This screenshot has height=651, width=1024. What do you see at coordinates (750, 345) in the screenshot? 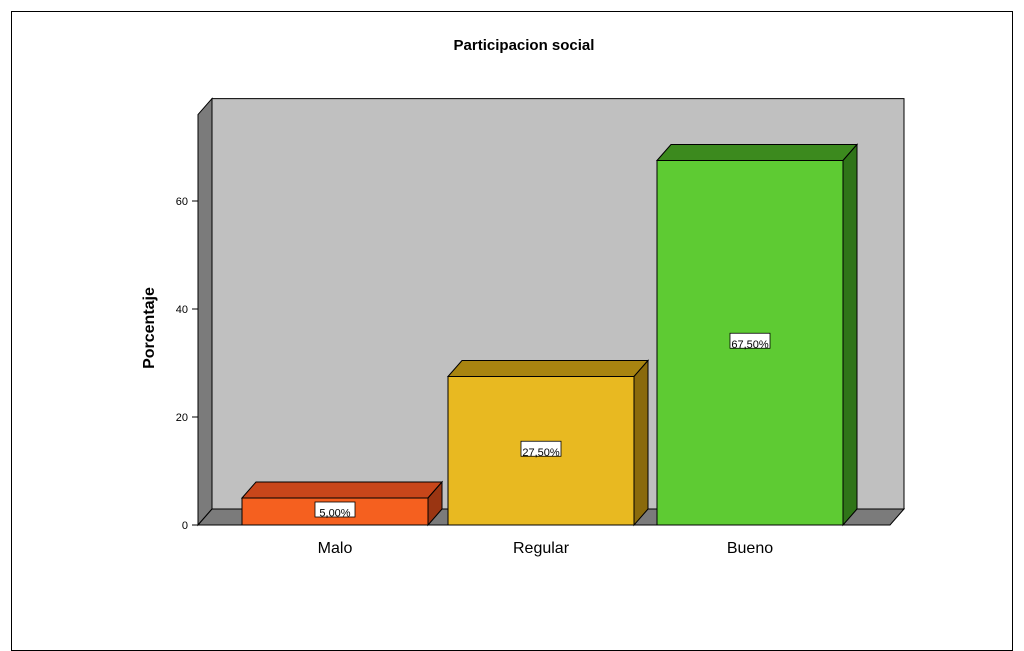
I see `data-label-bueno: 67,50%` at bounding box center [750, 345].